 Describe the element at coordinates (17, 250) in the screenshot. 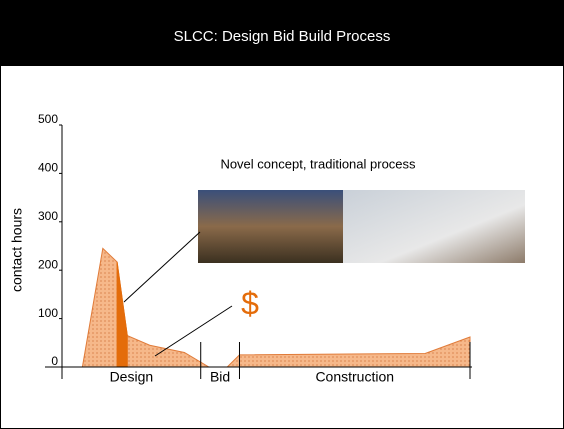

I see `y-axis-label: contact hours` at that location.